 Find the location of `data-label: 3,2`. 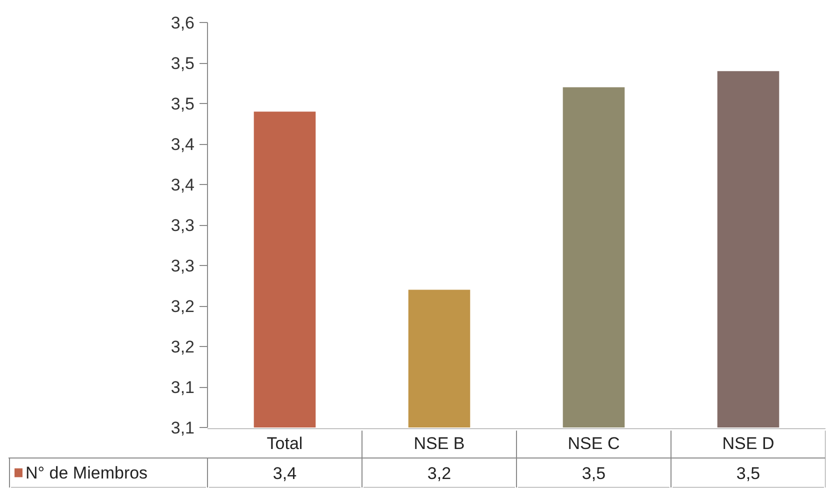

data-label: 3,2 is located at coordinates (439, 473).